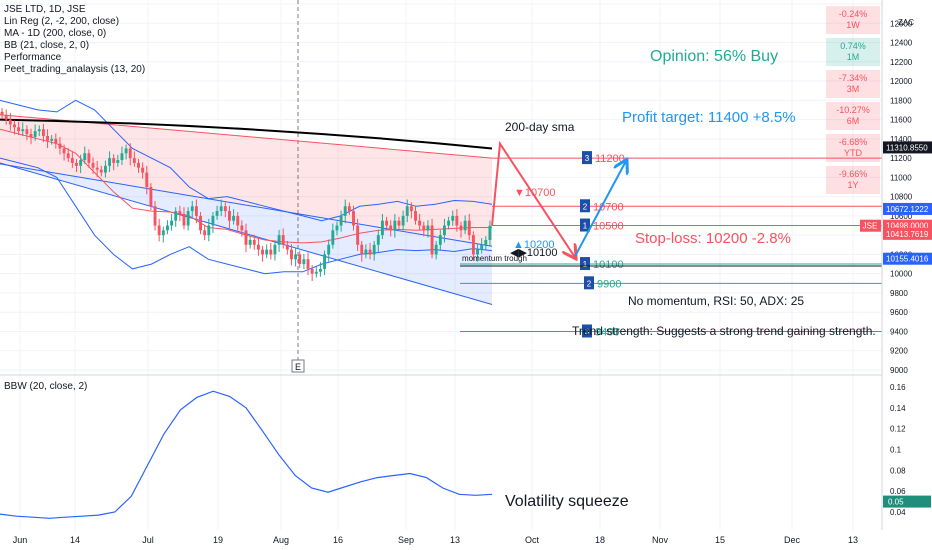 The width and height of the screenshot is (932, 550). Describe the element at coordinates (853, 153) in the screenshot. I see `perf-period: YTD` at that location.